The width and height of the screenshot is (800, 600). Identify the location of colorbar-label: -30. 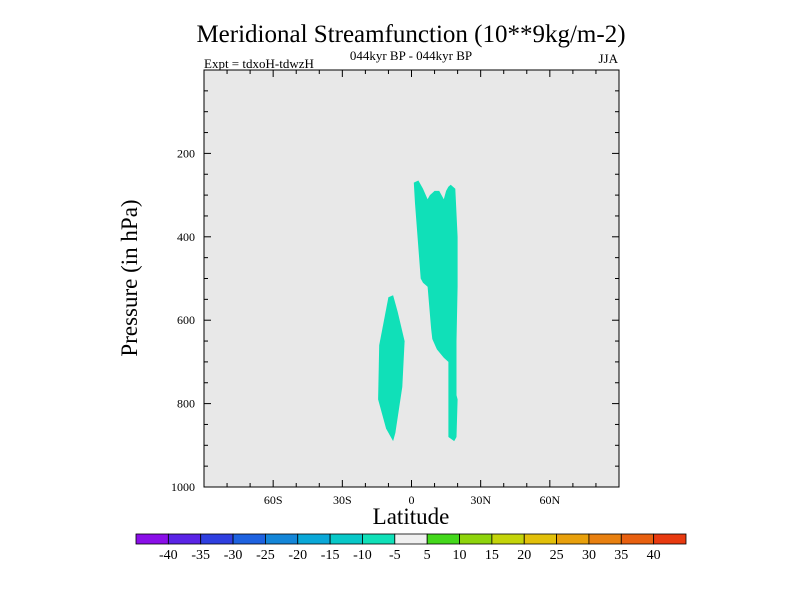
(233, 555).